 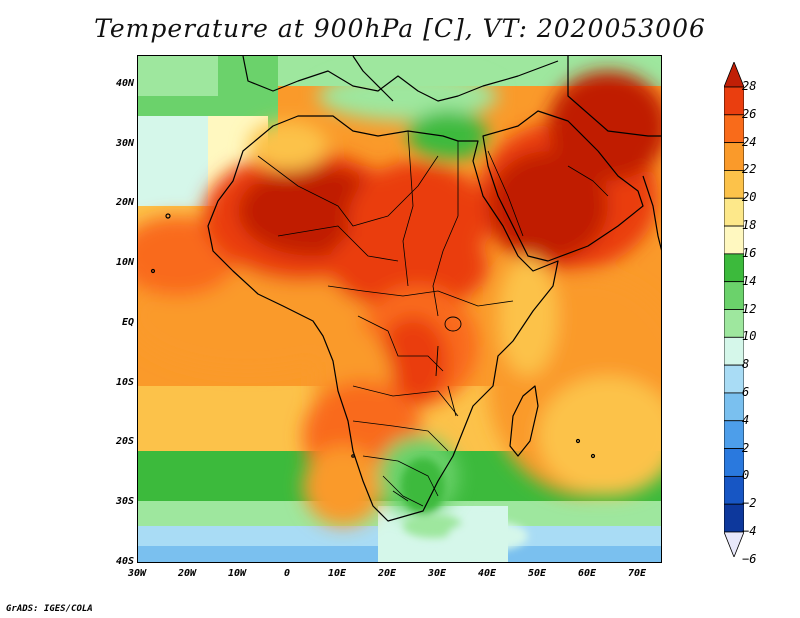 What do you see at coordinates (749, 503) in the screenshot?
I see `colorbar-label: −2` at bounding box center [749, 503].